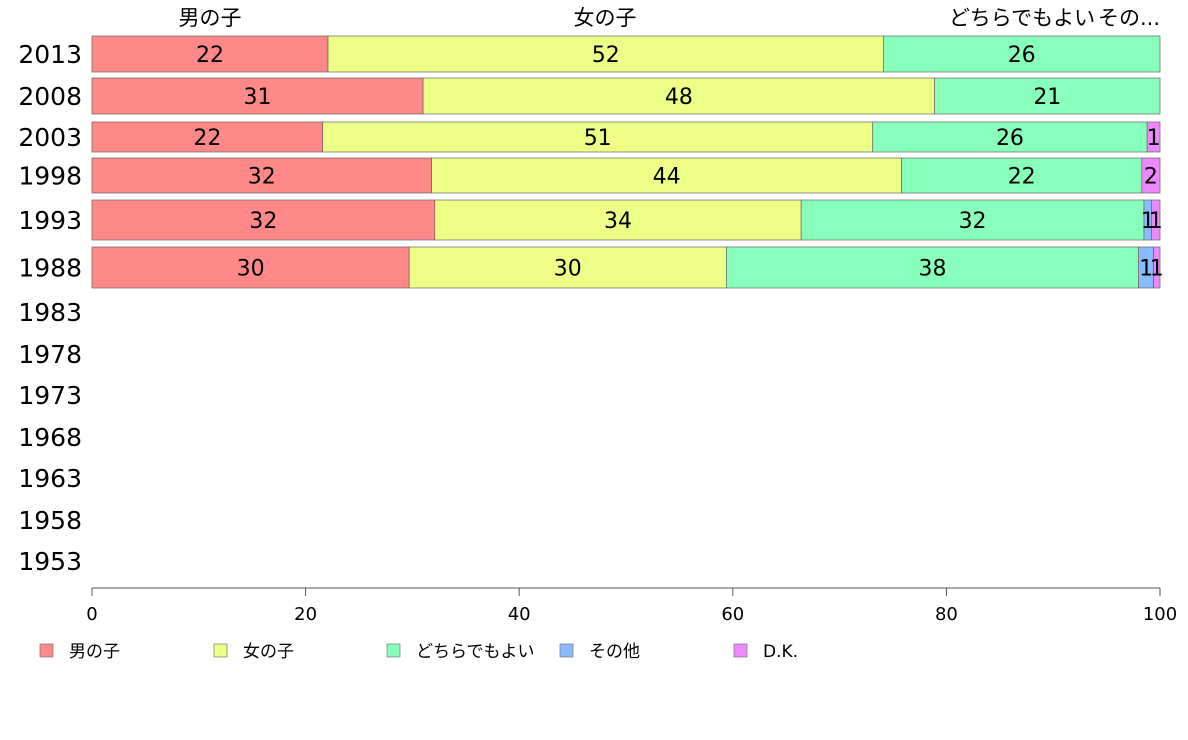 This screenshot has width=1188, height=740. I want to click on x-axis: 0 20 40 60 80 100, so click(631, 606).